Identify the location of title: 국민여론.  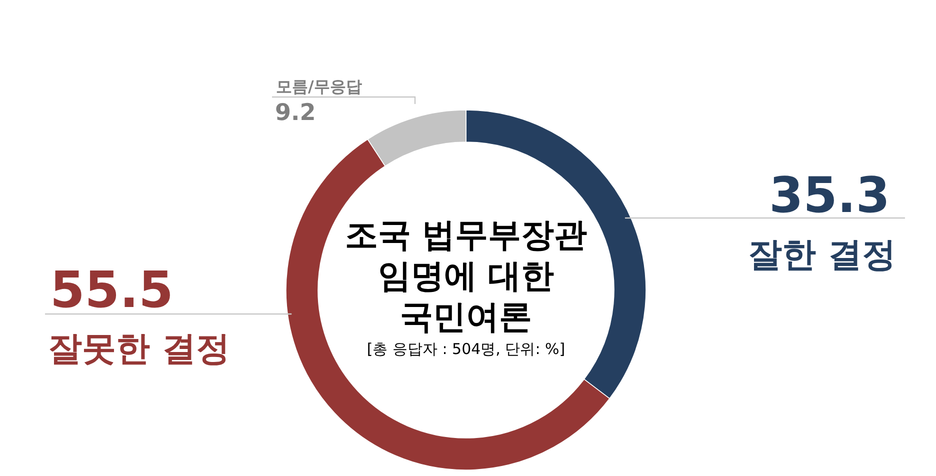
(466, 316).